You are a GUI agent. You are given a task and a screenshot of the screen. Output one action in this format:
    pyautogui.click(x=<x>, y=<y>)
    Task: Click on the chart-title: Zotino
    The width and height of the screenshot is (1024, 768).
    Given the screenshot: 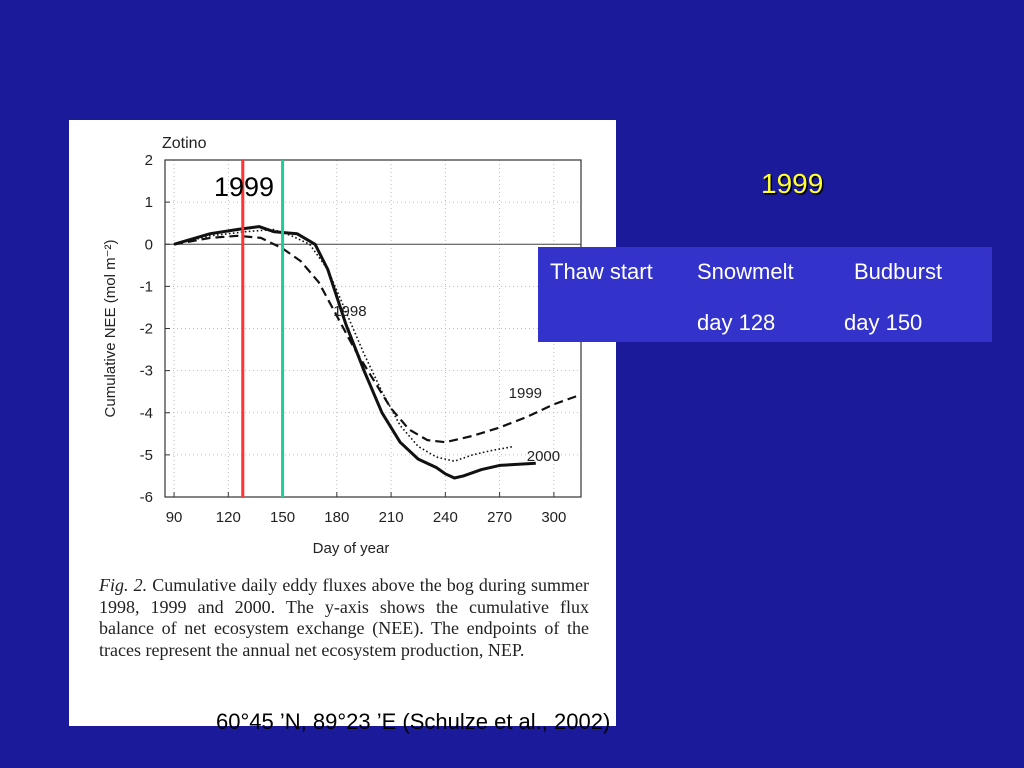 What is the action you would take?
    pyautogui.click(x=184, y=143)
    